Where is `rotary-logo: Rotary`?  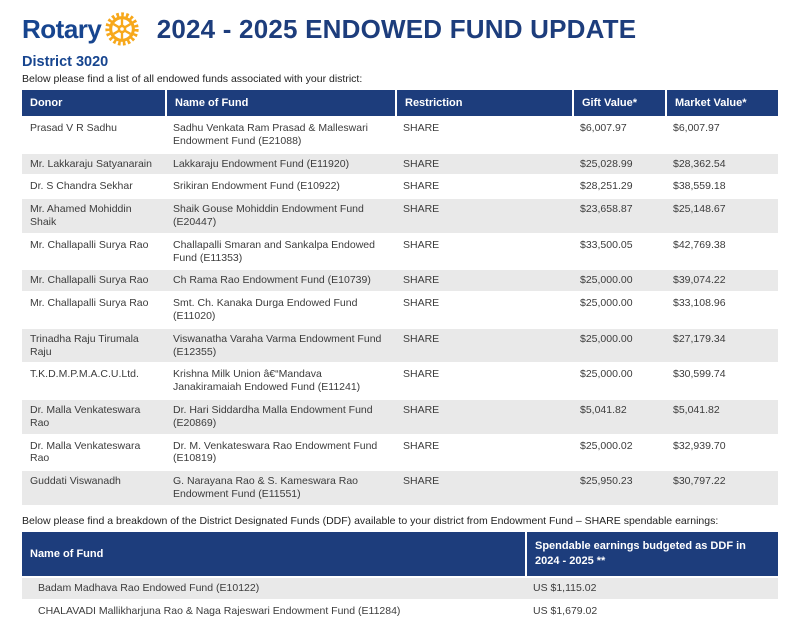
rotary-logo: Rotary is located at coordinates (83, 29).